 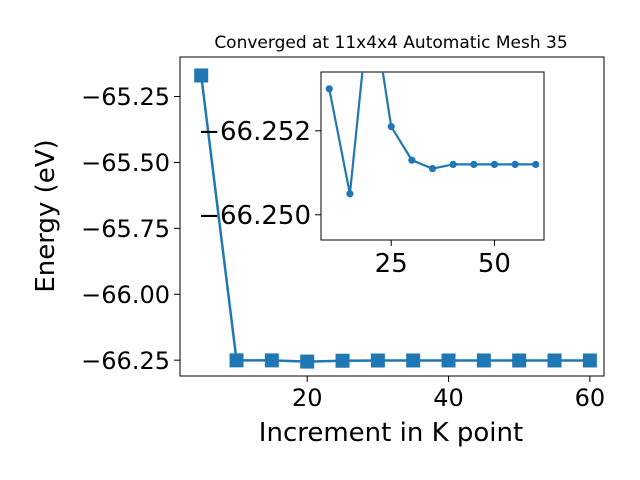 What do you see at coordinates (390, 43) in the screenshot?
I see `chart-title: Converged at 11x4x4 Automatic Mesh 35` at bounding box center [390, 43].